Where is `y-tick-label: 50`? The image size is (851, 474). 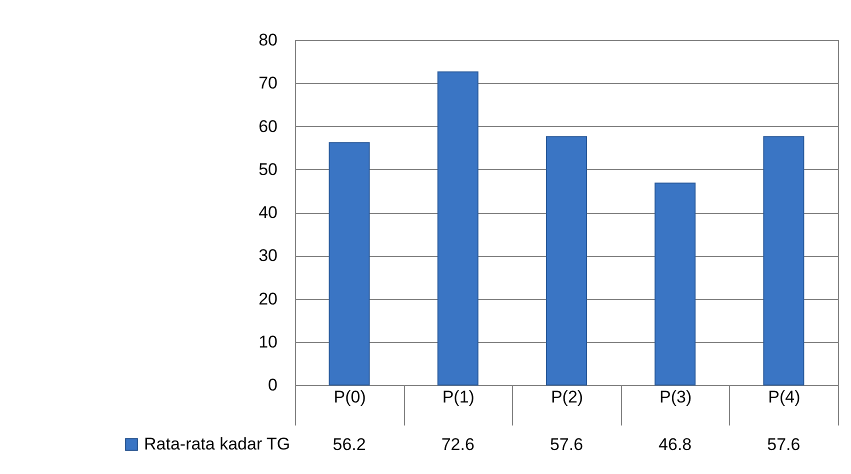 y-tick-label: 50 is located at coordinates (268, 169).